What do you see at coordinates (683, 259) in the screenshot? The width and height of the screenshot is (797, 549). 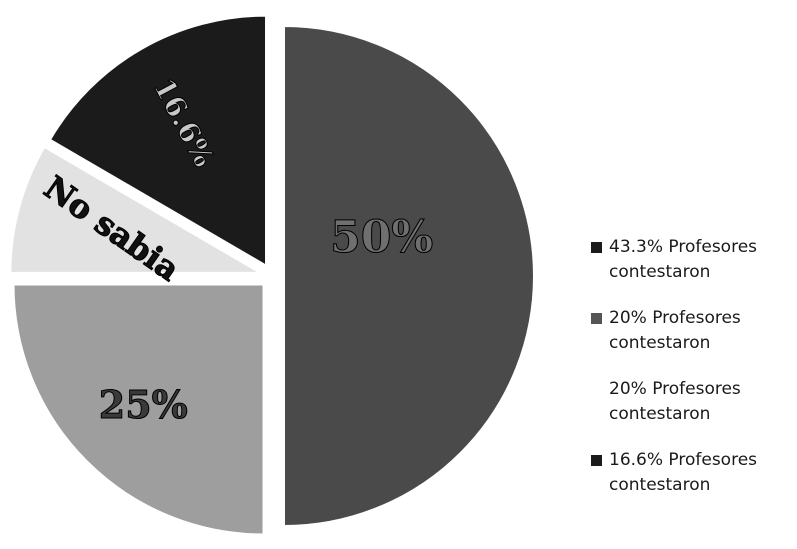 I see `legend-label-1: 43.3% Profesores contestaron` at bounding box center [683, 259].